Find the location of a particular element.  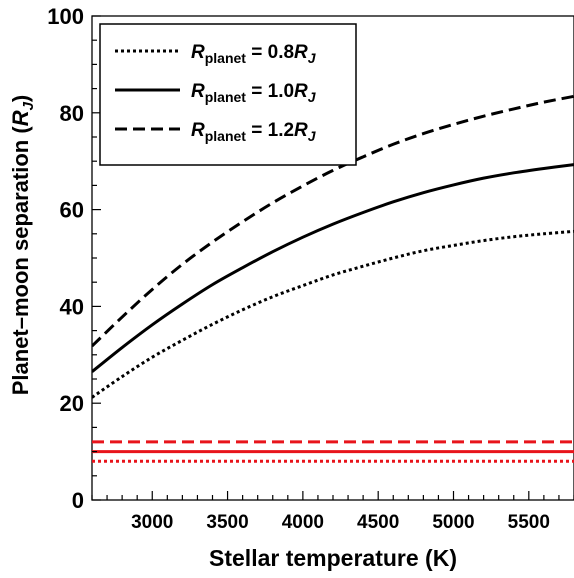

legend-label: Rplanet = 1.2RJ is located at coordinates (254, 132).